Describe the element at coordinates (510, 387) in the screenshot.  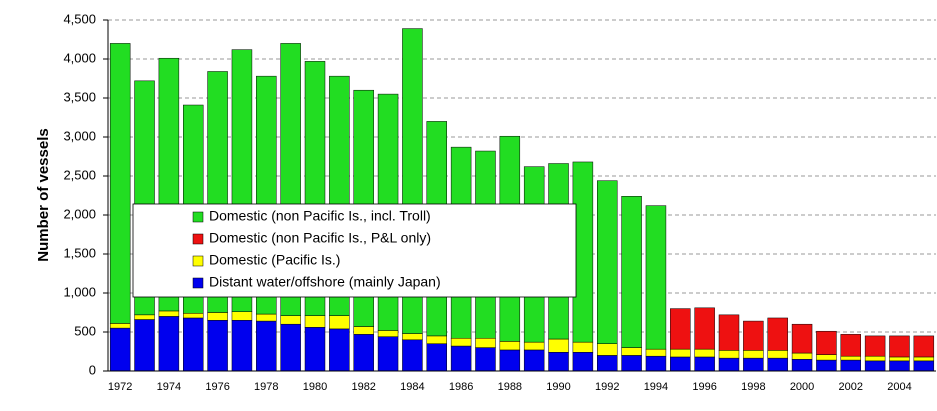
I see `x-tick-label: 1988` at that location.